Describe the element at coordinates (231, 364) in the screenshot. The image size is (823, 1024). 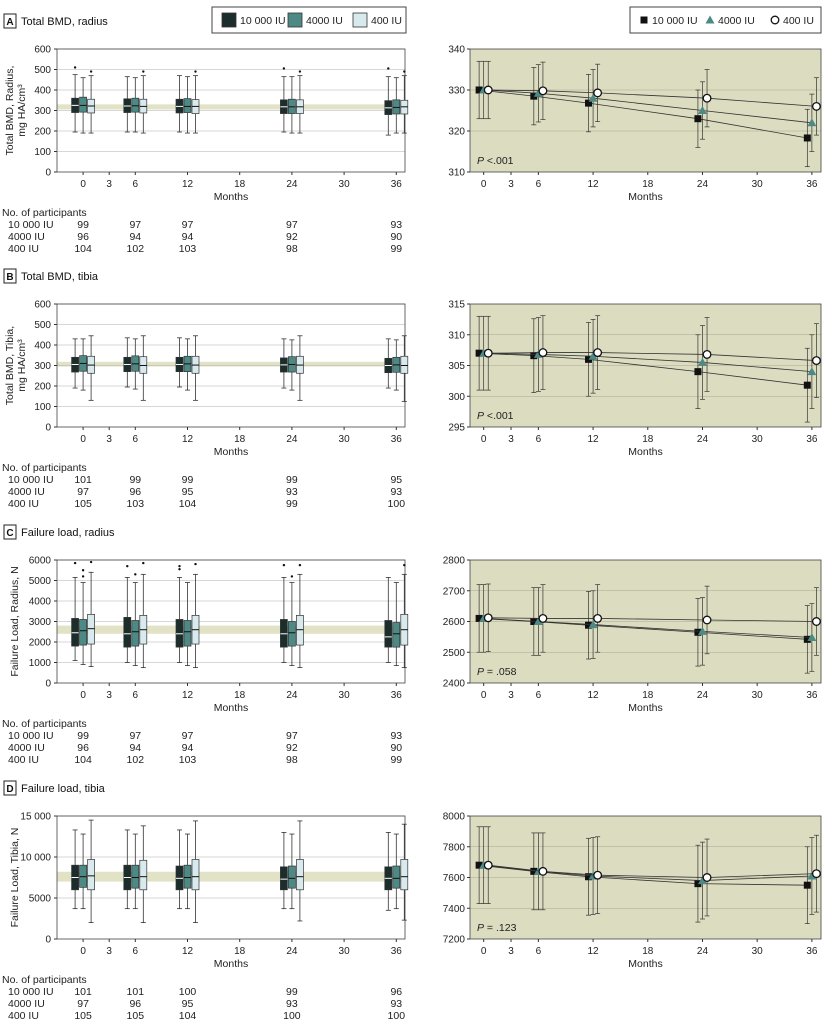
I see `reference-band` at that location.